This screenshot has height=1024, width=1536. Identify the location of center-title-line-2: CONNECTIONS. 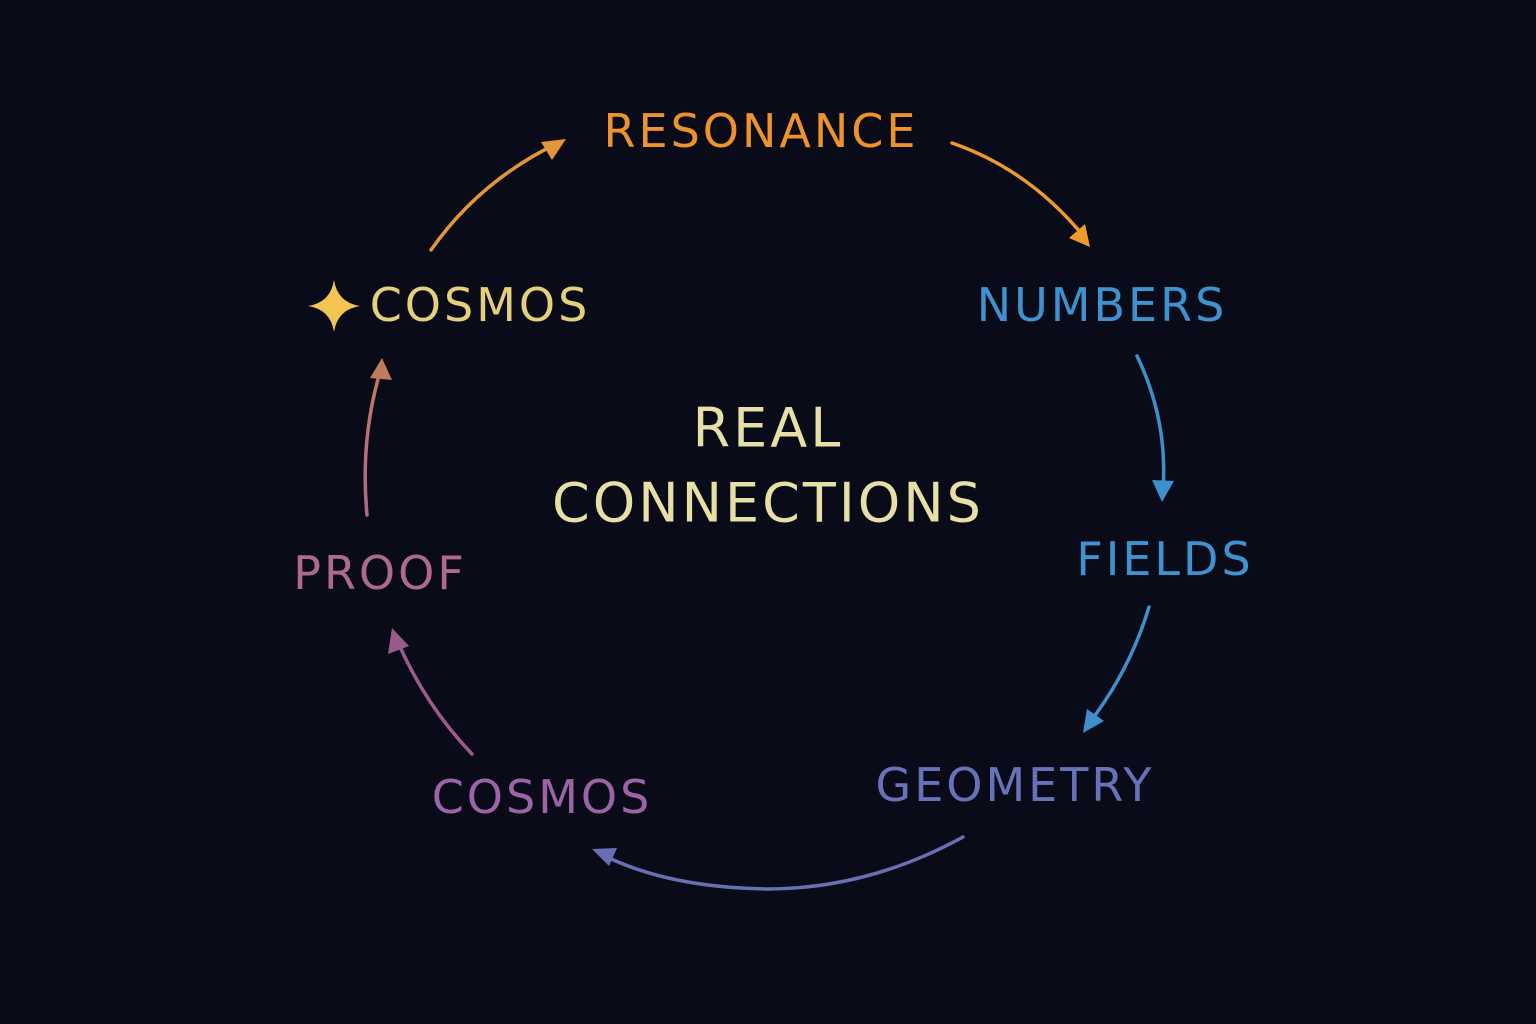
(768, 502).